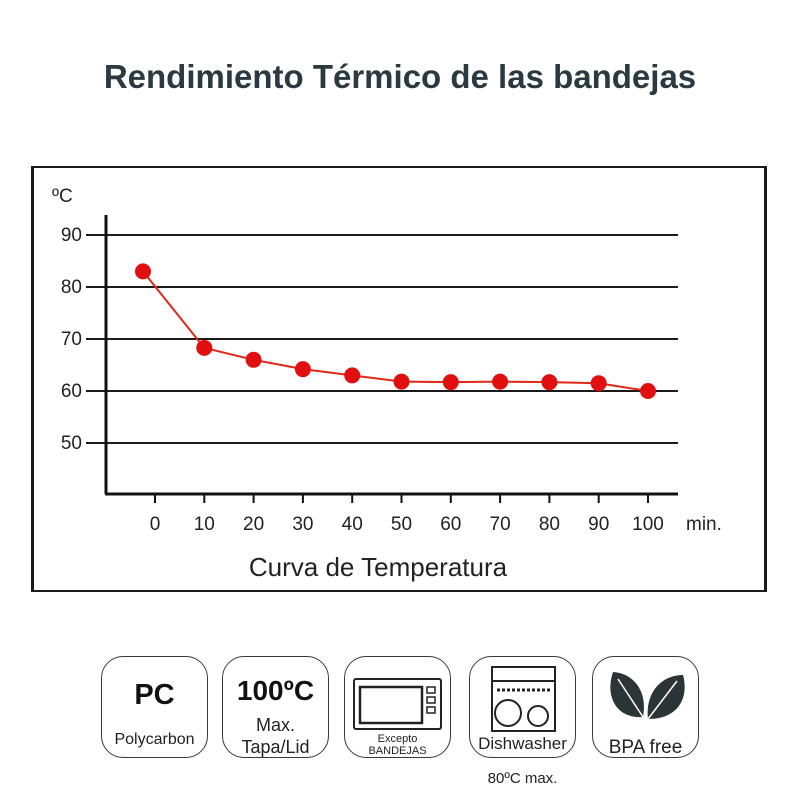  I want to click on pc-card: PC Polycarbon, so click(154, 707).